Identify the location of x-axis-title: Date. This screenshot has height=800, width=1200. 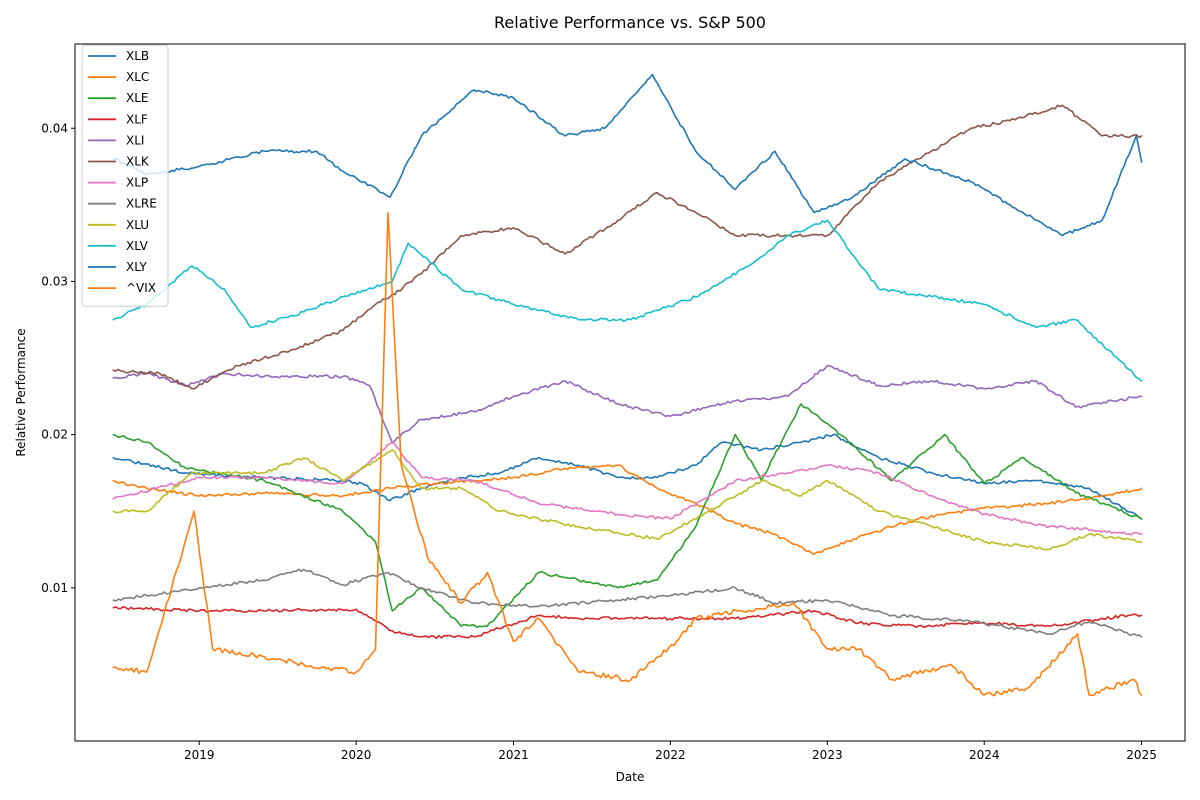
(630, 777).